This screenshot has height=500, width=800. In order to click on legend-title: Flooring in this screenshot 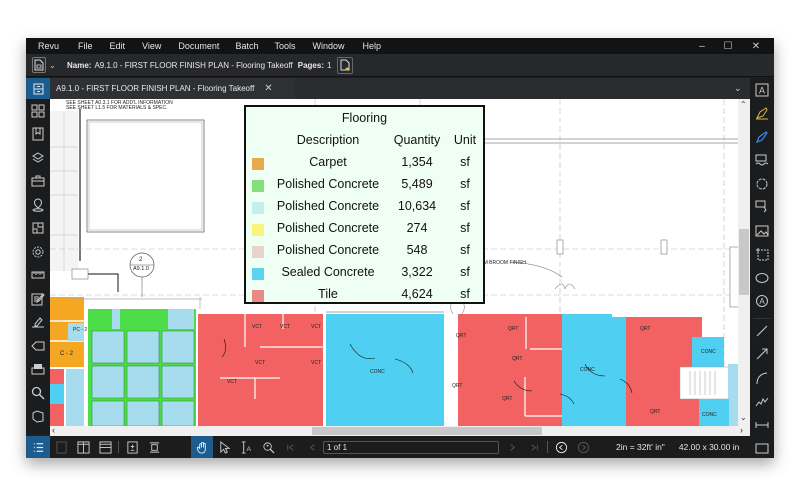, I will do `click(364, 118)`.